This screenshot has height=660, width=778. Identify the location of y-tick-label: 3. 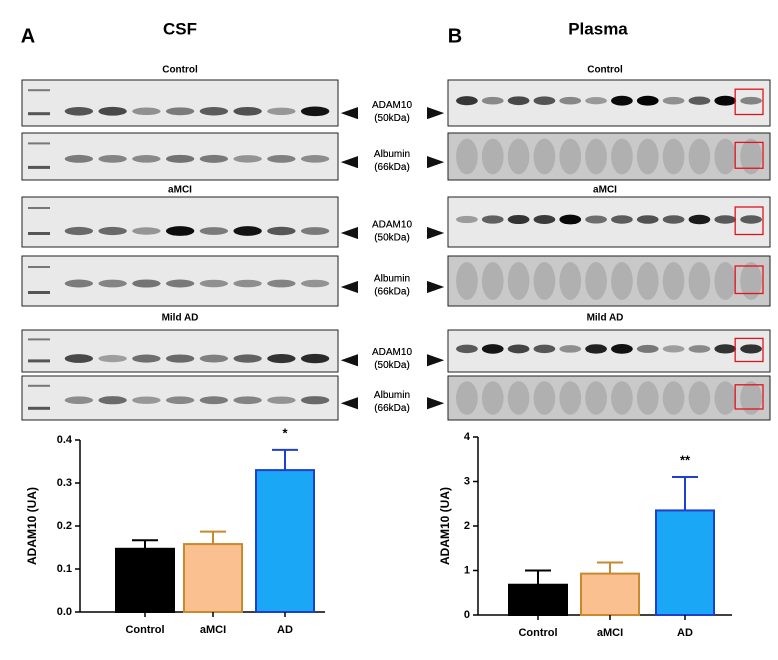
(467, 481).